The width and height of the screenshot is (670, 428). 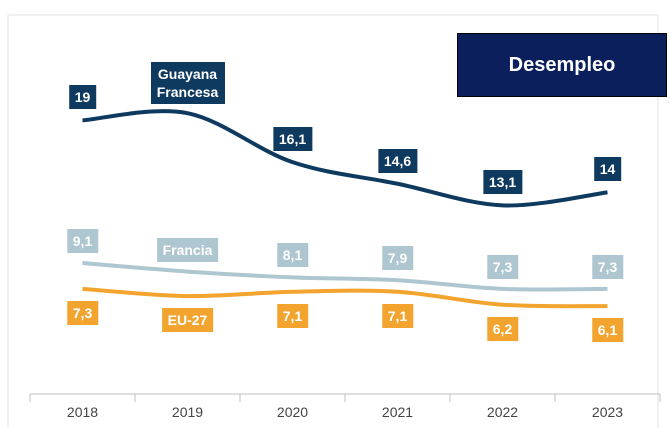 I want to click on x-tick-label: 2021, so click(x=397, y=412).